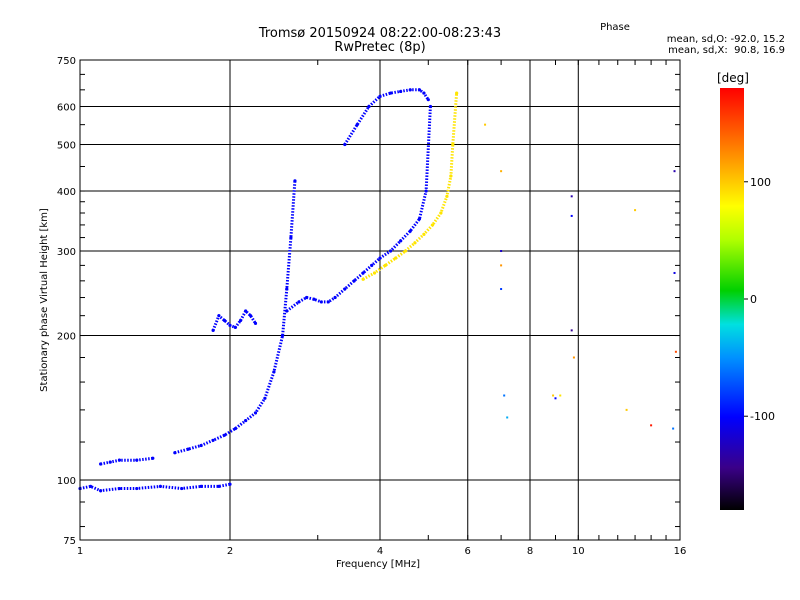 The height and width of the screenshot is (600, 800). Describe the element at coordinates (726, 50) in the screenshot. I see `phase-info-x-mode: mean, sd,X: 90.8, 16.9` at that location.